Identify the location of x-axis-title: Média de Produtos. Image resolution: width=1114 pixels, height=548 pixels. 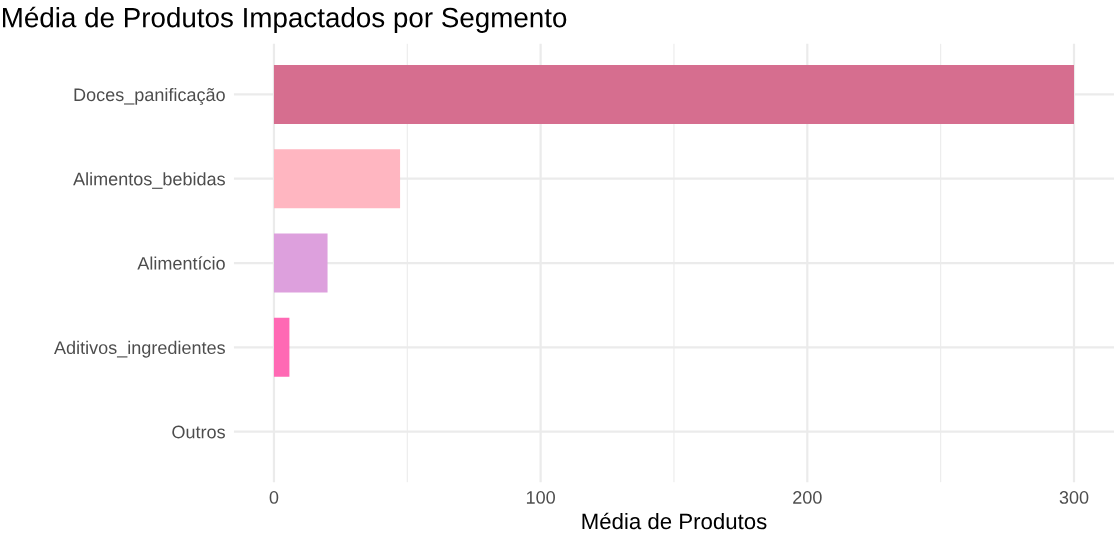
(674, 521).